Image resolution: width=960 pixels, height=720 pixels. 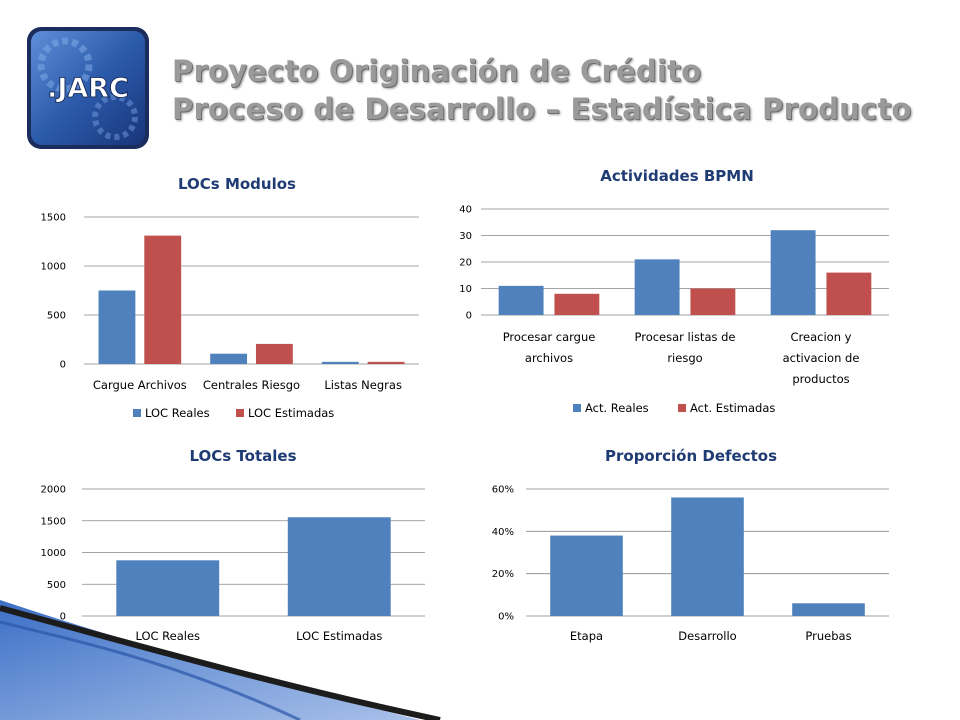 I want to click on x-category-label: Procesar listas de, so click(x=684, y=337).